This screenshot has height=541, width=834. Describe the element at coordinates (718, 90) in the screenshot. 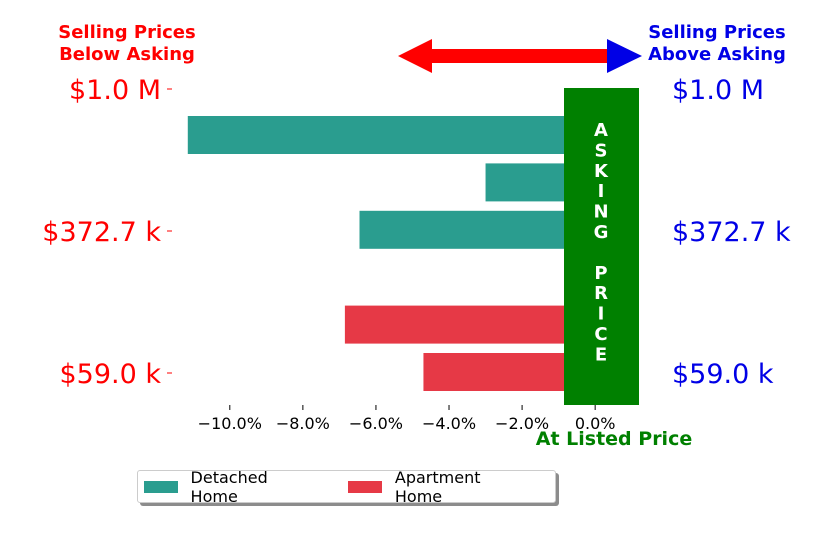

I see `price-label-right: $1.0 M` at that location.